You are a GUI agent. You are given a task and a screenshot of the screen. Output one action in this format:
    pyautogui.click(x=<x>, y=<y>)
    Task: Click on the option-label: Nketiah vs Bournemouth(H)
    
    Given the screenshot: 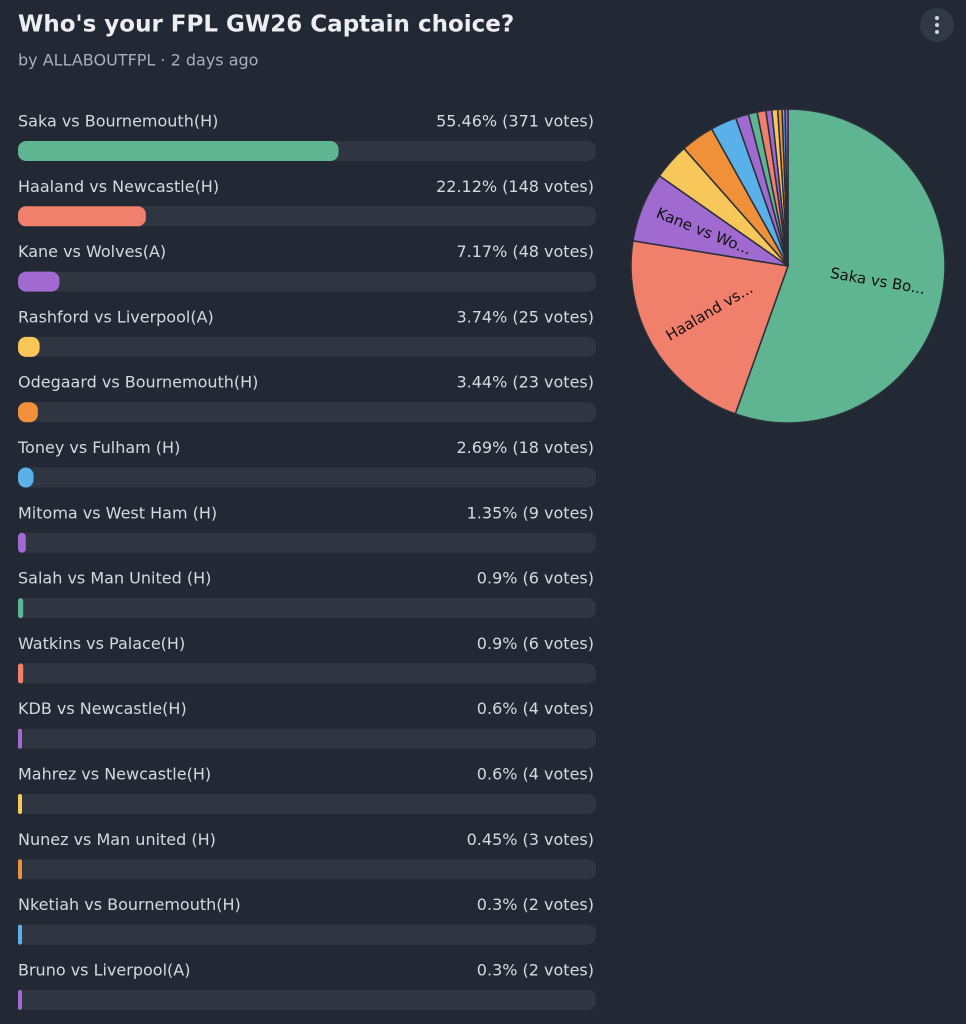 What is the action you would take?
    pyautogui.click(x=129, y=904)
    